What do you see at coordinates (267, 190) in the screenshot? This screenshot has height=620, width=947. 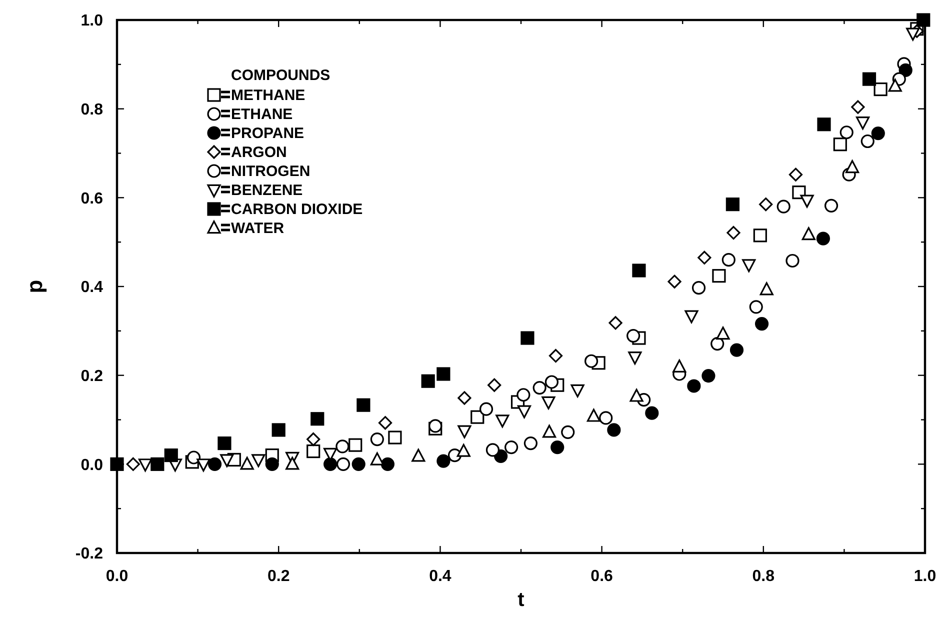 I see `legend-label: BENZENE` at bounding box center [267, 190].